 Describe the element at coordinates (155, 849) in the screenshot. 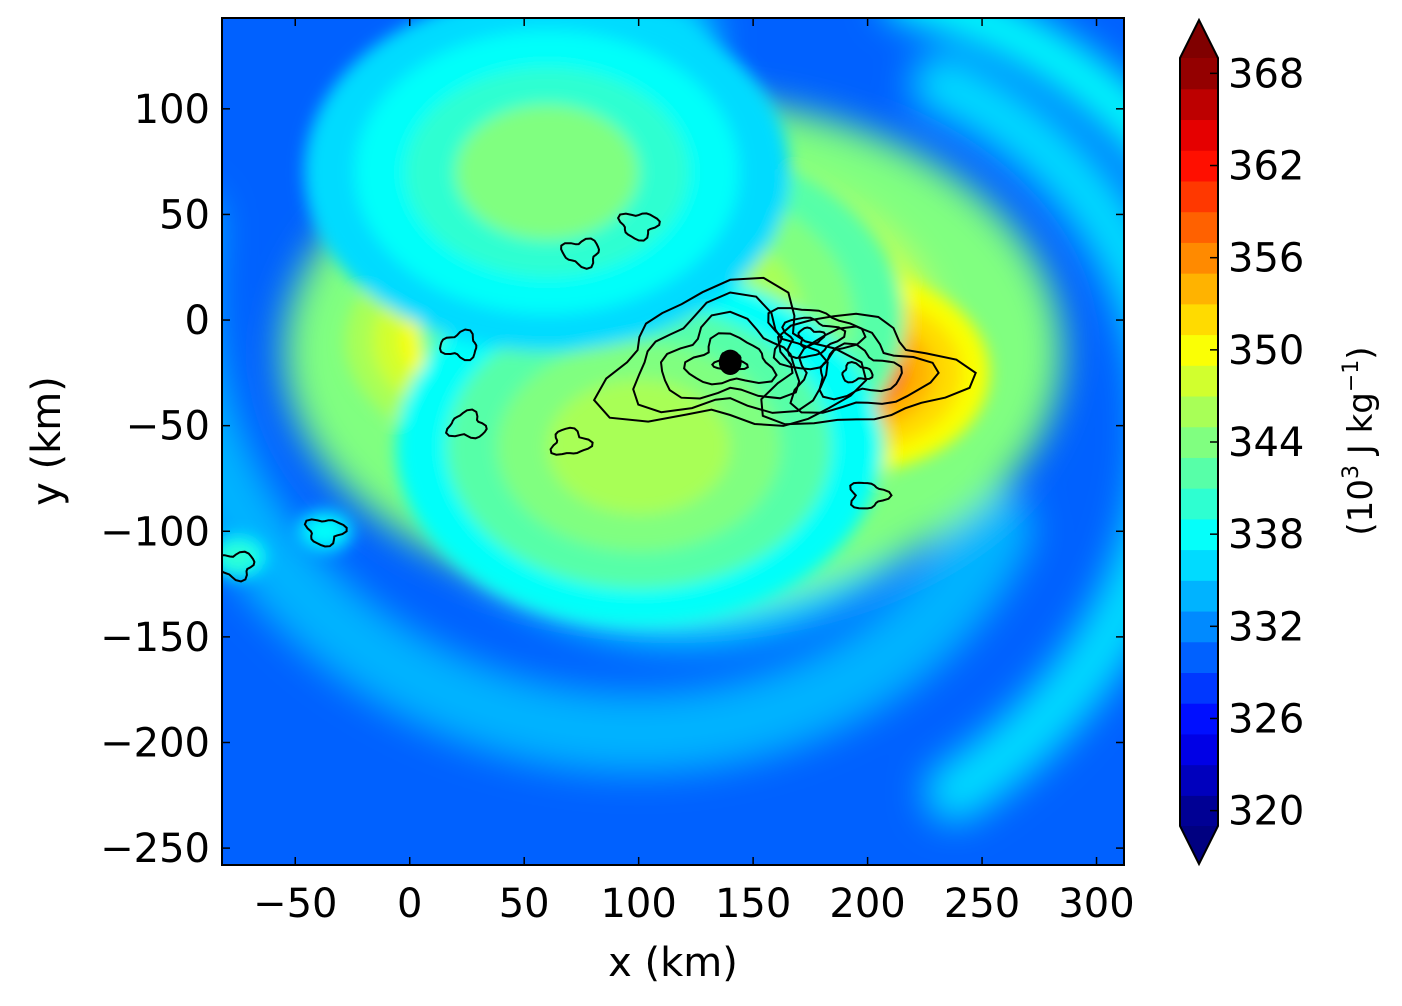

I see `y-tick-label: −250` at that location.